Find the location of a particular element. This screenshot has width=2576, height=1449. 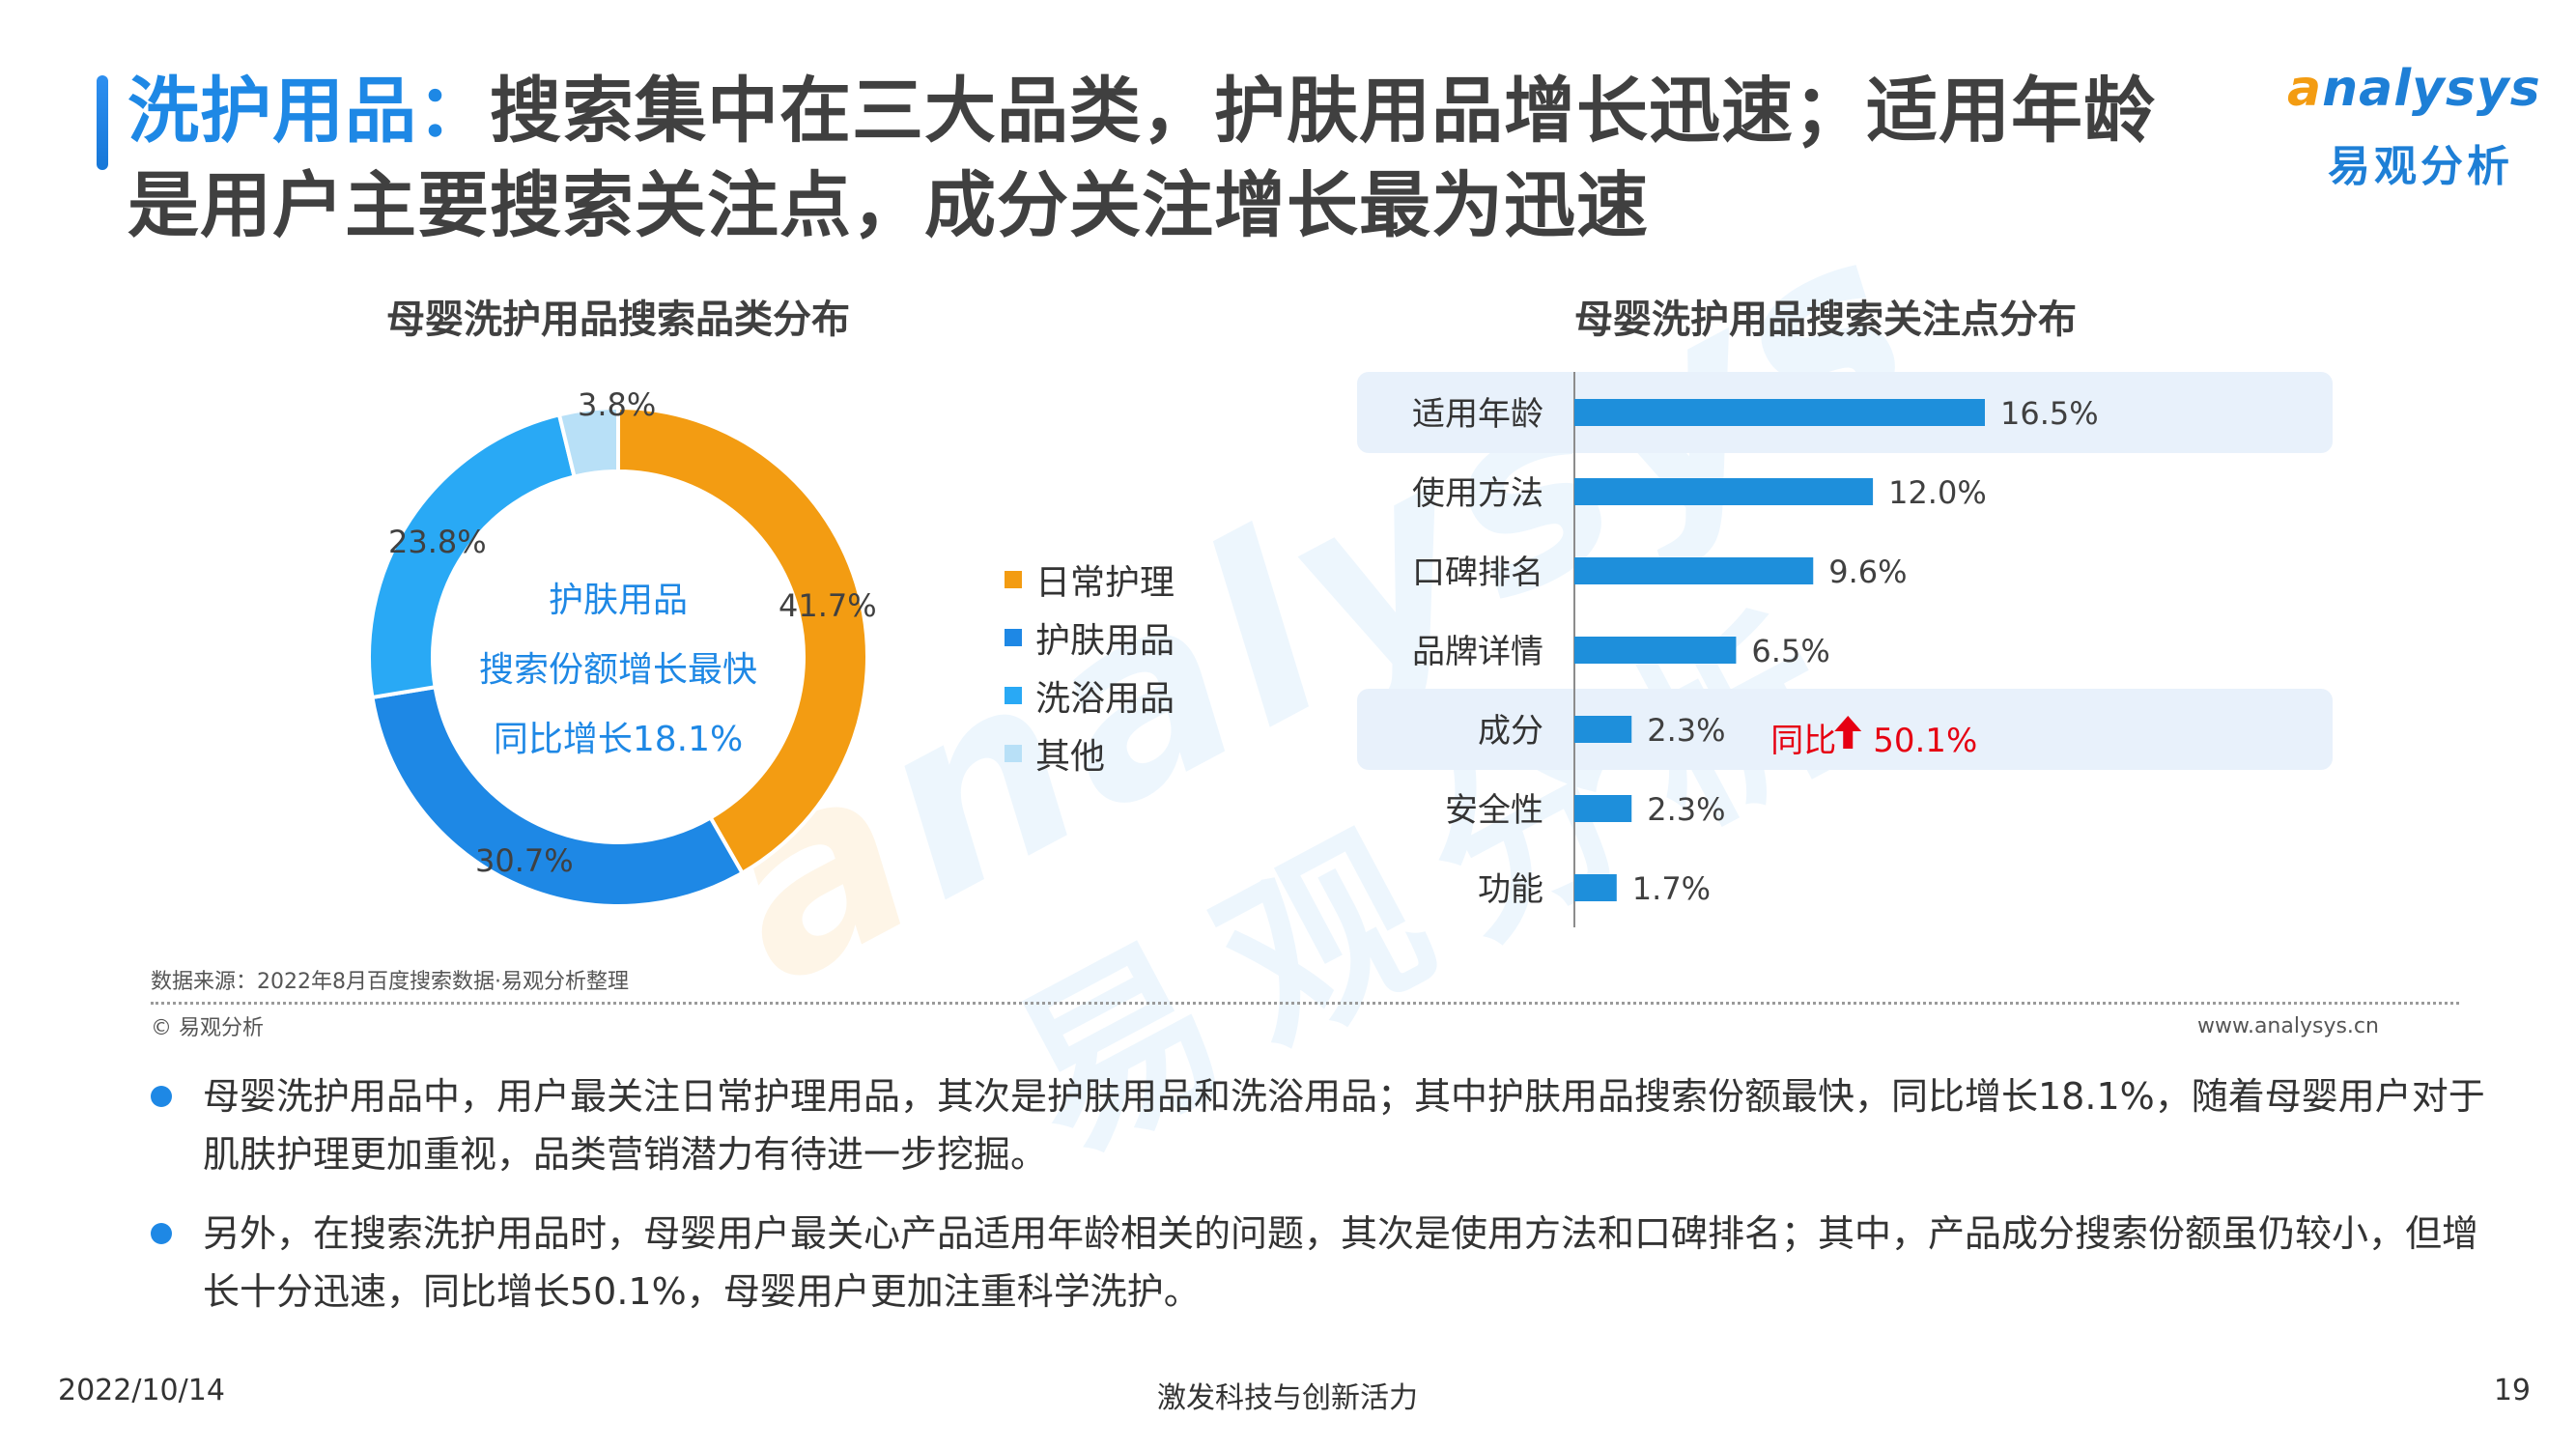

arrow-up-icon is located at coordinates (1848, 732).